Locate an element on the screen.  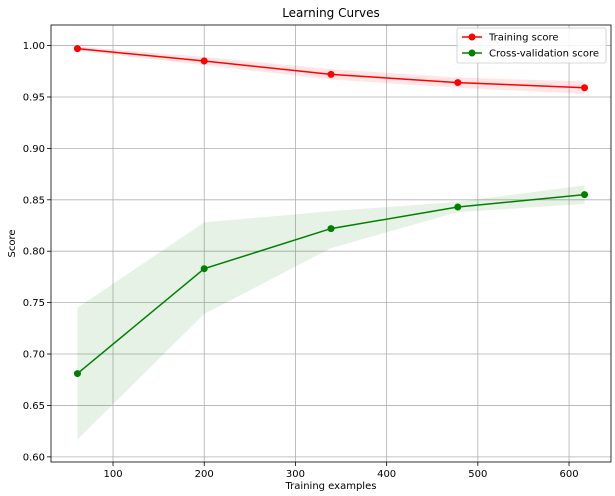
chart-title: Learning Curves is located at coordinates (331, 13).